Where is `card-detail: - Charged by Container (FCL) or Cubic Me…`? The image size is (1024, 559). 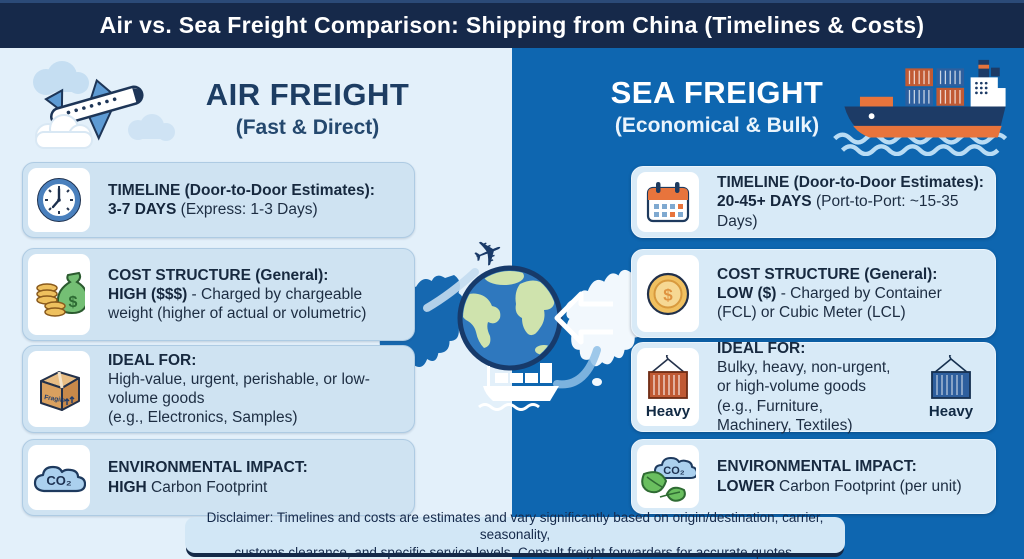
card-detail: - Charged by Container (FCL) or Cubic Me… is located at coordinates (829, 303).